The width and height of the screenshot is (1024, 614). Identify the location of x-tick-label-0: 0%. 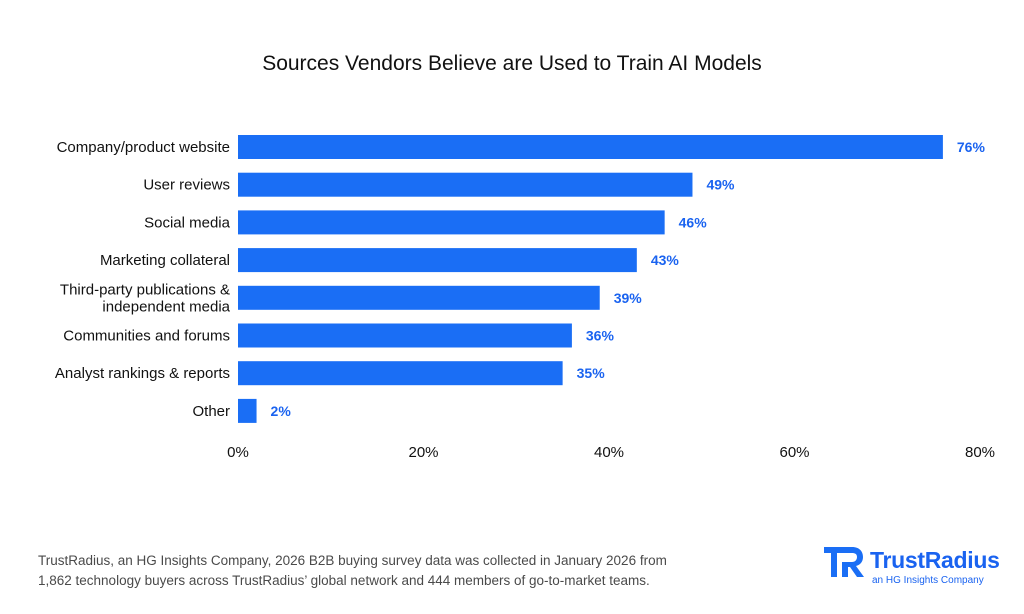
(238, 452).